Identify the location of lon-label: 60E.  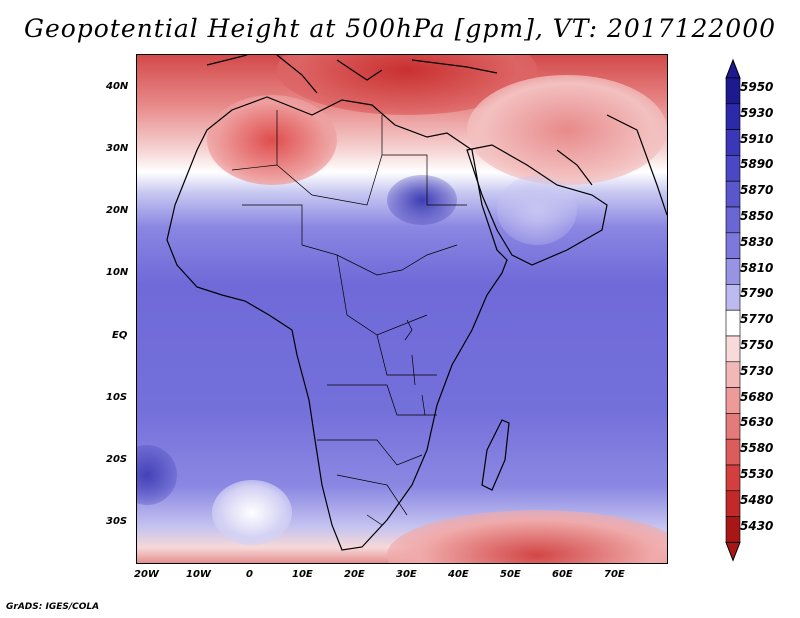
(562, 574).